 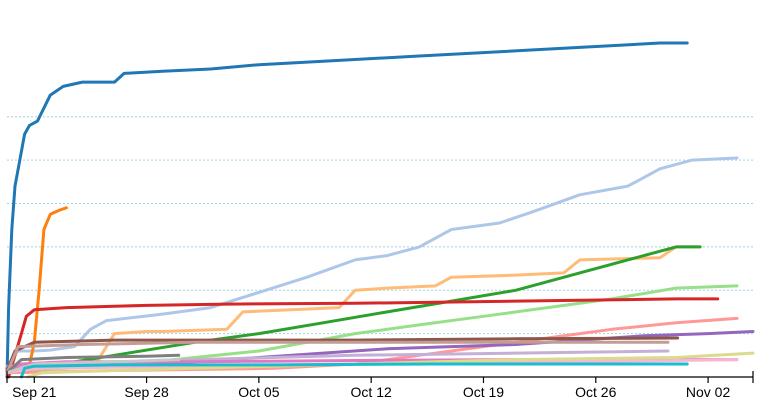 What do you see at coordinates (34, 392) in the screenshot?
I see `x-tick-label: Sep 21` at bounding box center [34, 392].